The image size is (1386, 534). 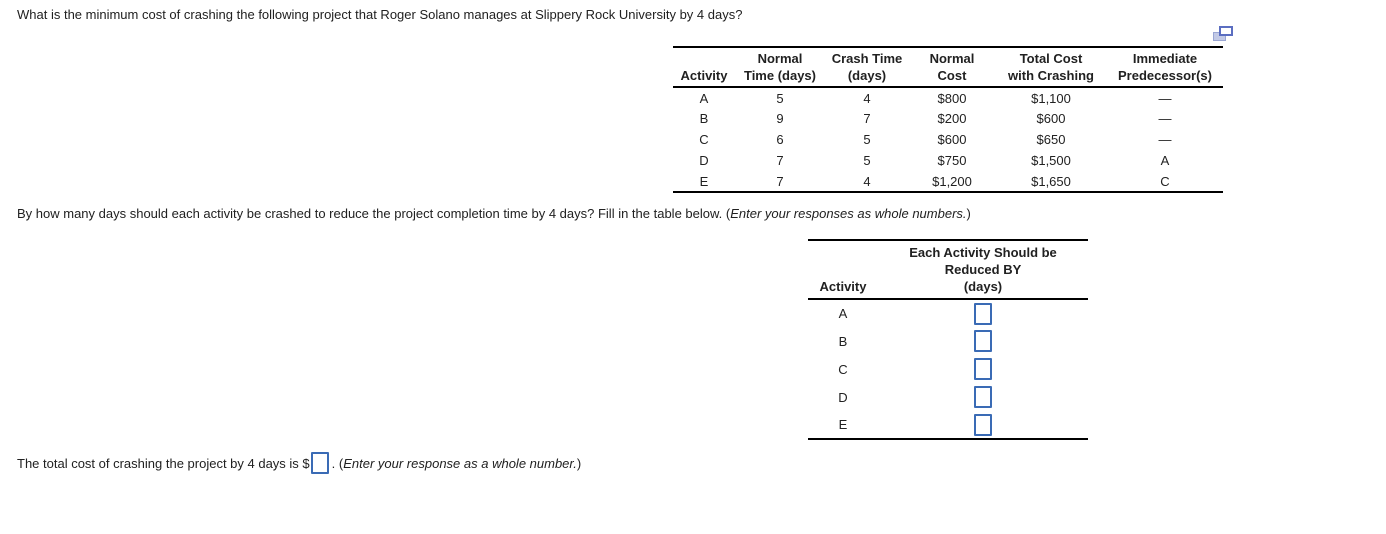 What do you see at coordinates (983, 341) in the screenshot?
I see `reduction-days-input-b` at bounding box center [983, 341].